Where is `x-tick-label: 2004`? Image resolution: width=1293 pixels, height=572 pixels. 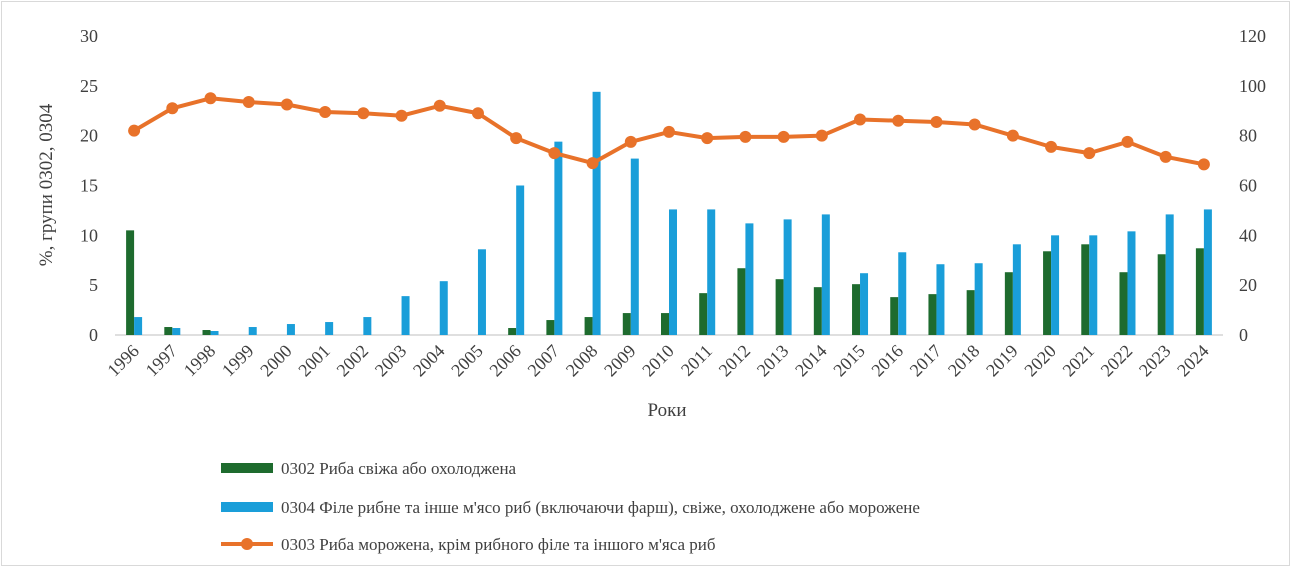 x-tick-label: 2004 is located at coordinates (429, 361).